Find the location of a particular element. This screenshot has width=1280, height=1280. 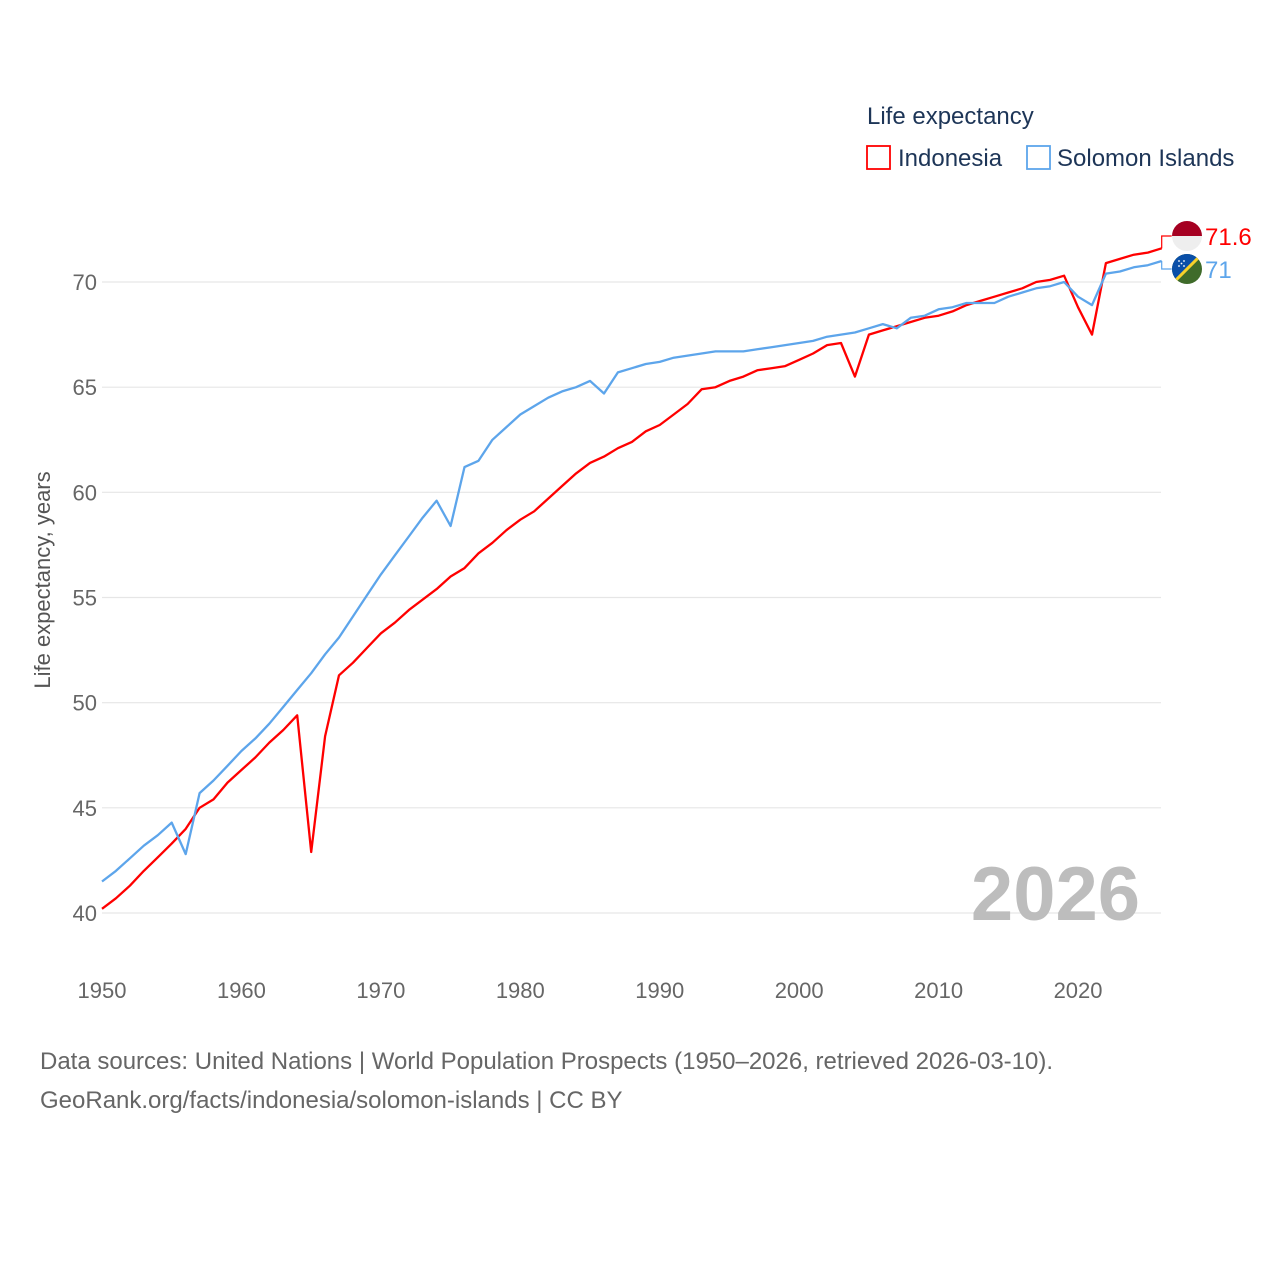

y-tick-label: 60 is located at coordinates (85, 492).